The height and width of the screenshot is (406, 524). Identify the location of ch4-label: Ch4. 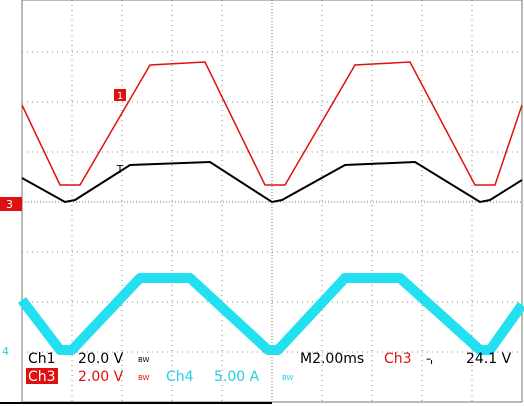
(180, 377).